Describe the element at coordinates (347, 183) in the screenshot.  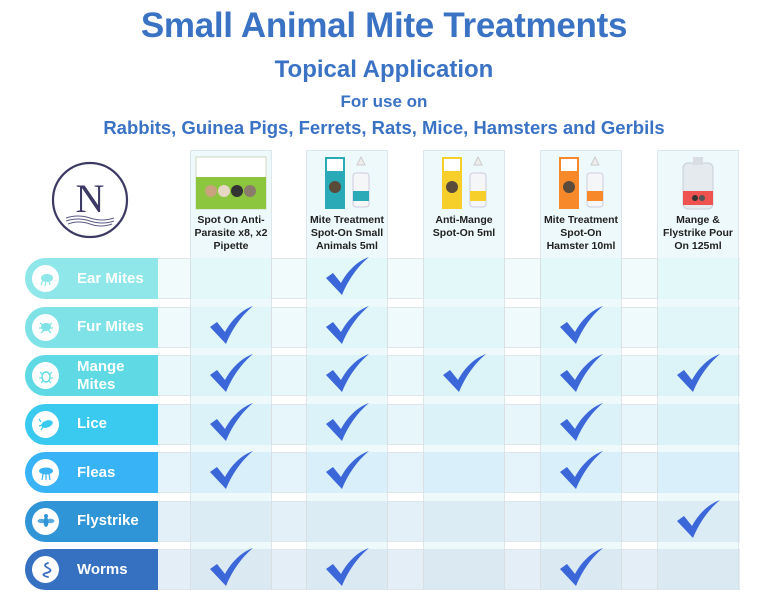
I see `teal-box-bottle-image` at that location.